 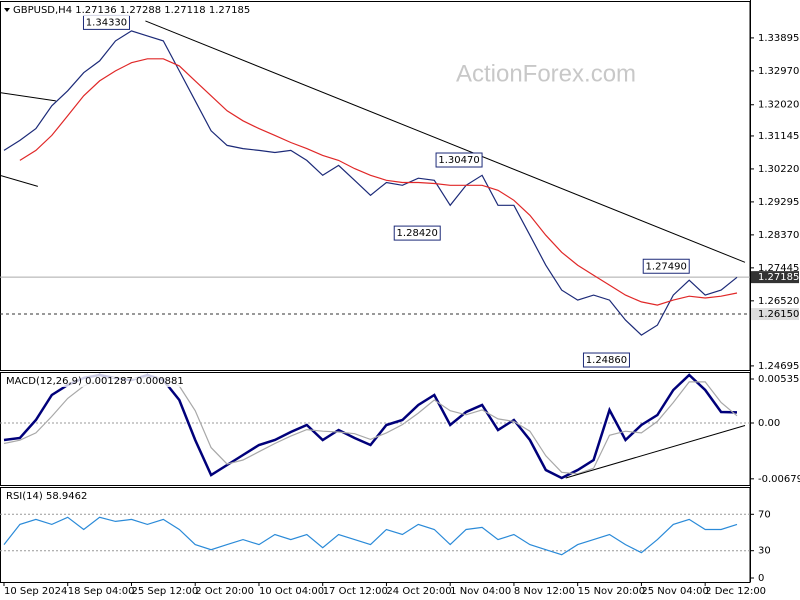 I want to click on annotation-label: 1.30470, so click(x=458, y=160).